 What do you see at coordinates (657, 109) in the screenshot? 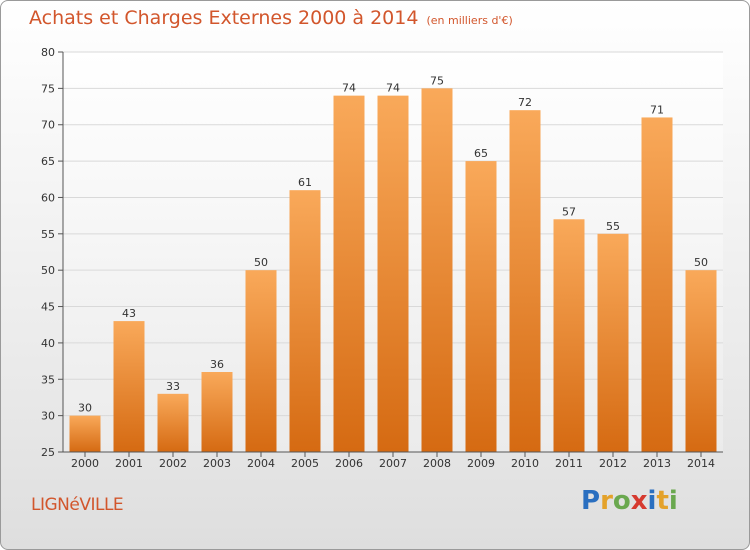
I see `data-label: 71` at bounding box center [657, 109].